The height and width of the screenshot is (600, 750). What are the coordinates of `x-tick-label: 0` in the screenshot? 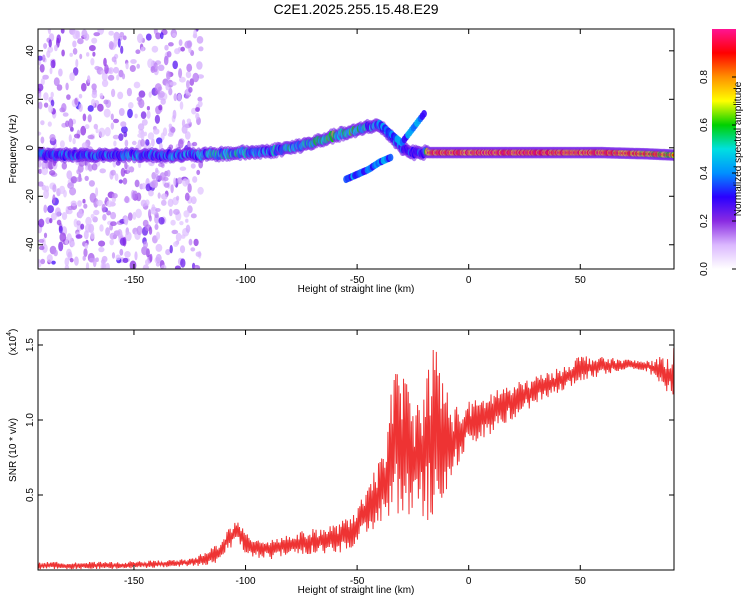 It's located at (469, 581).